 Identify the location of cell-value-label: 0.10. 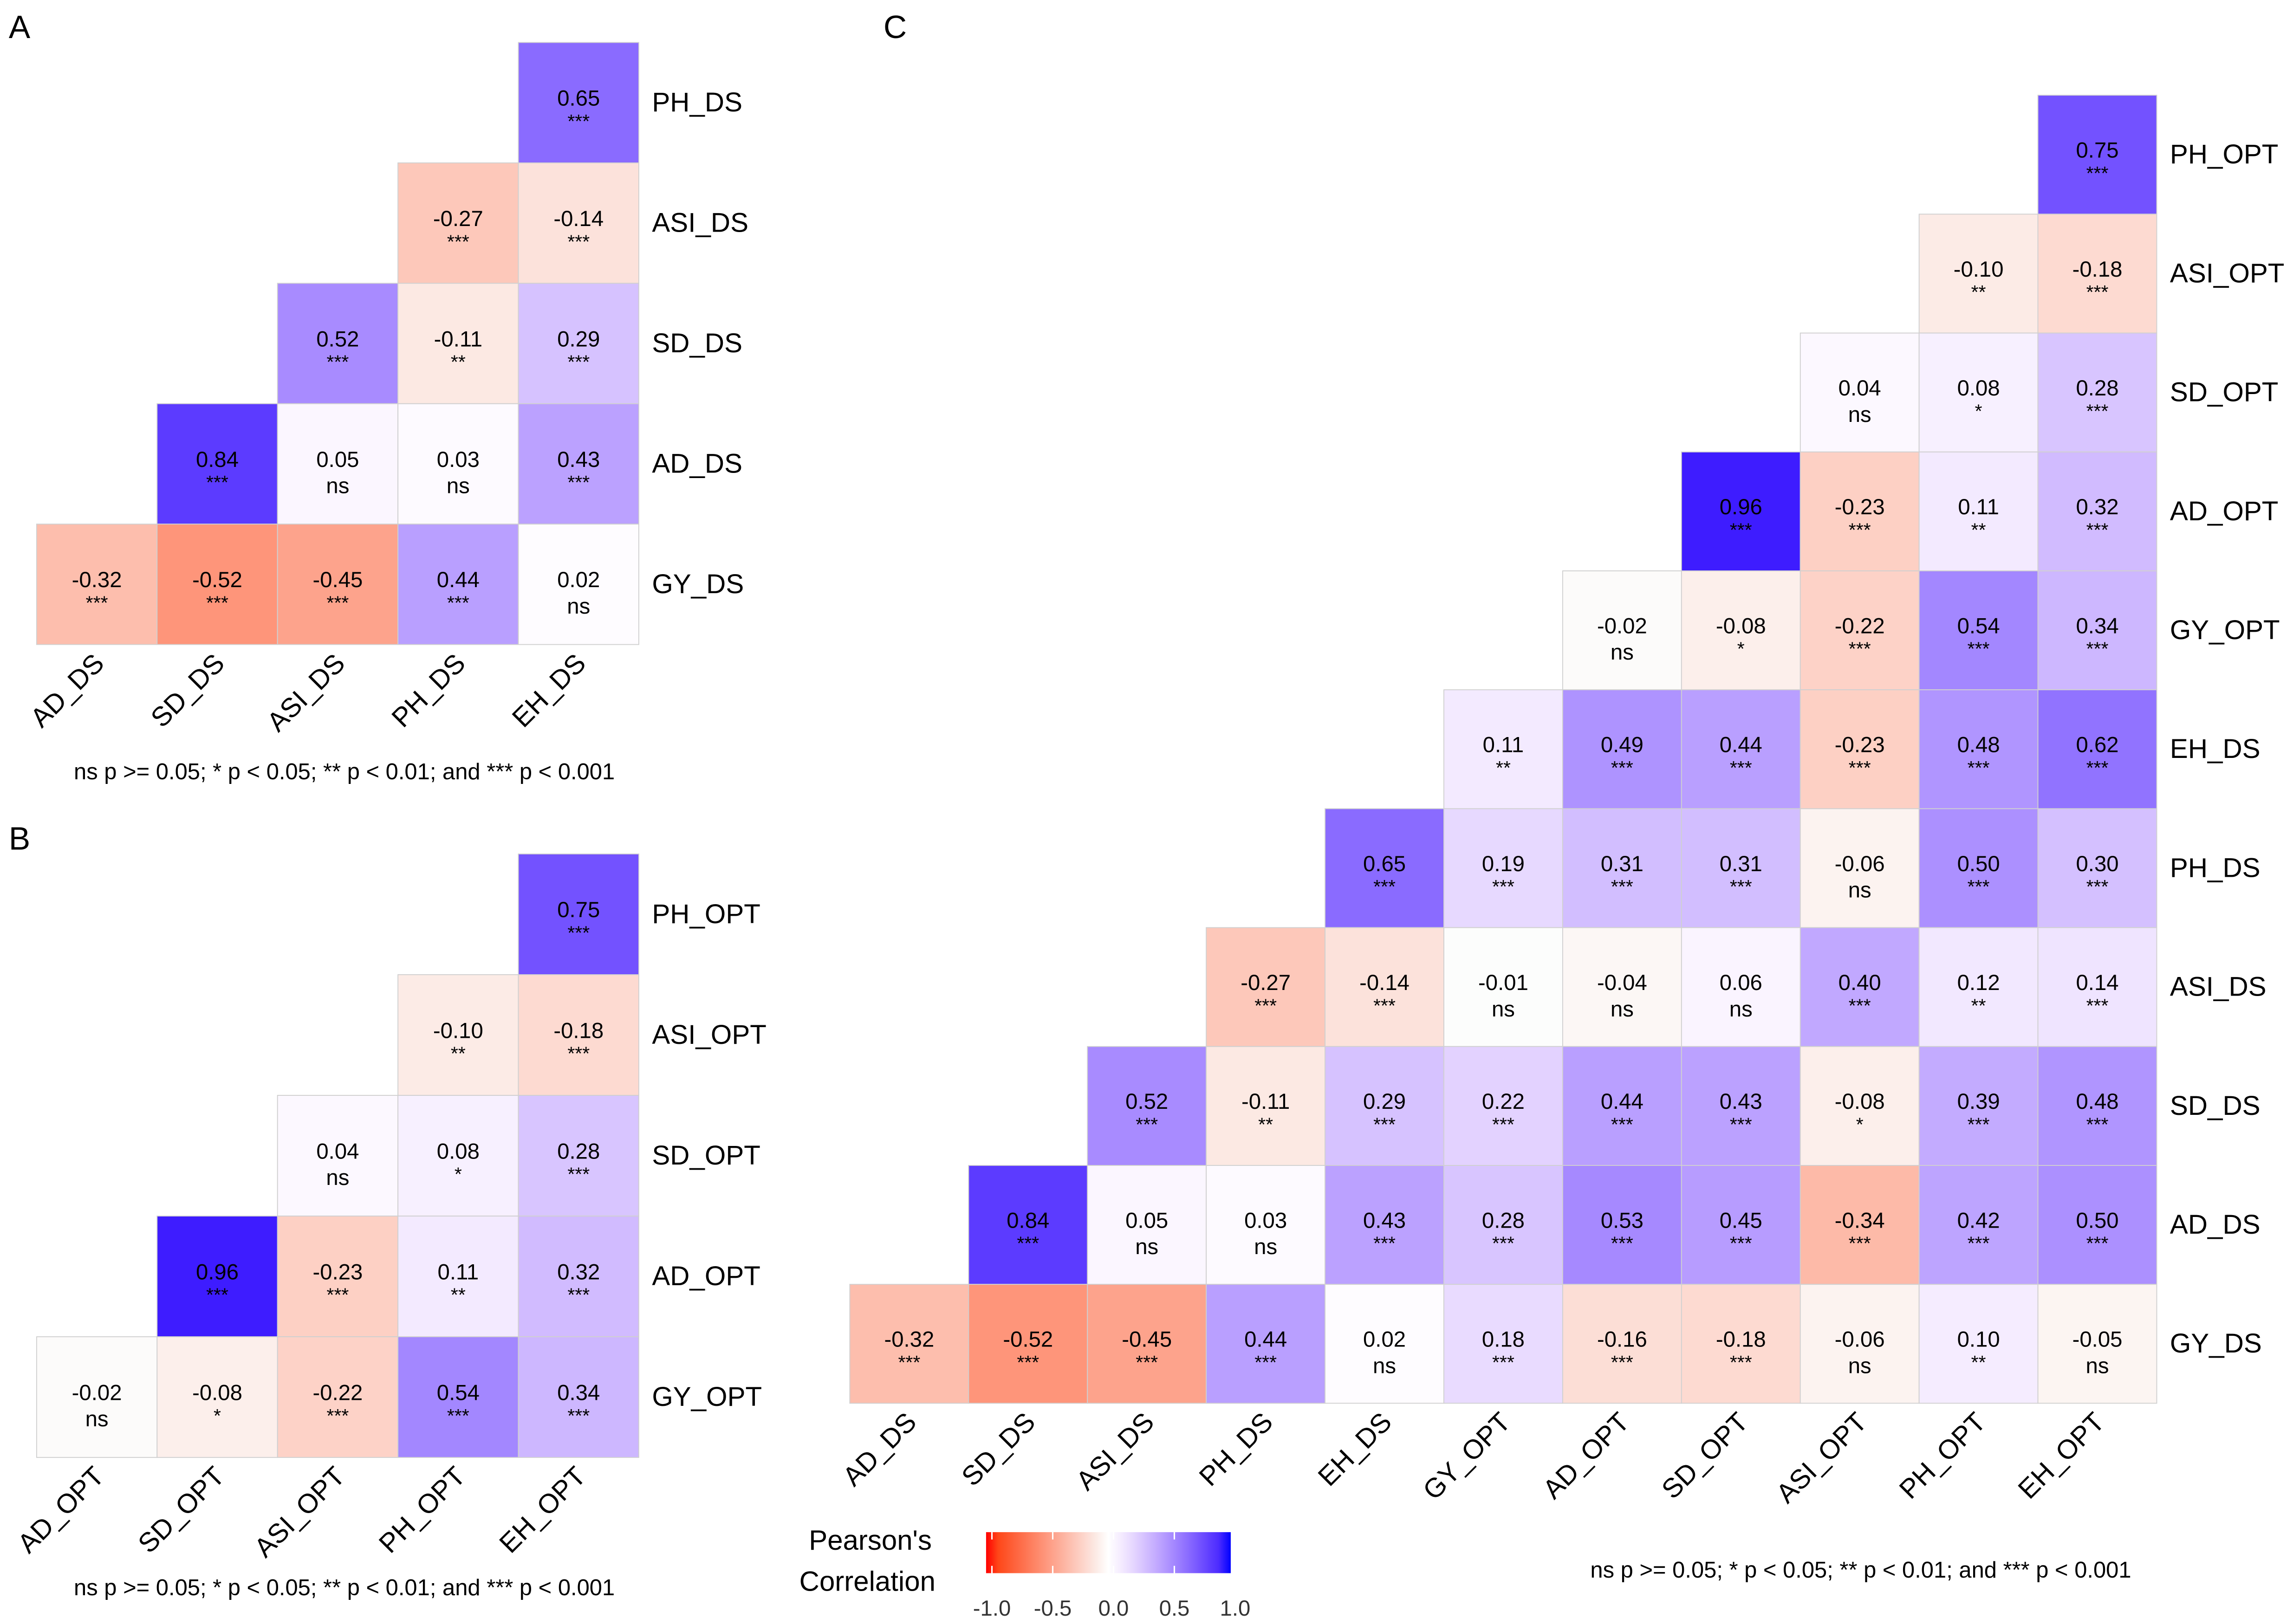
(1979, 1339).